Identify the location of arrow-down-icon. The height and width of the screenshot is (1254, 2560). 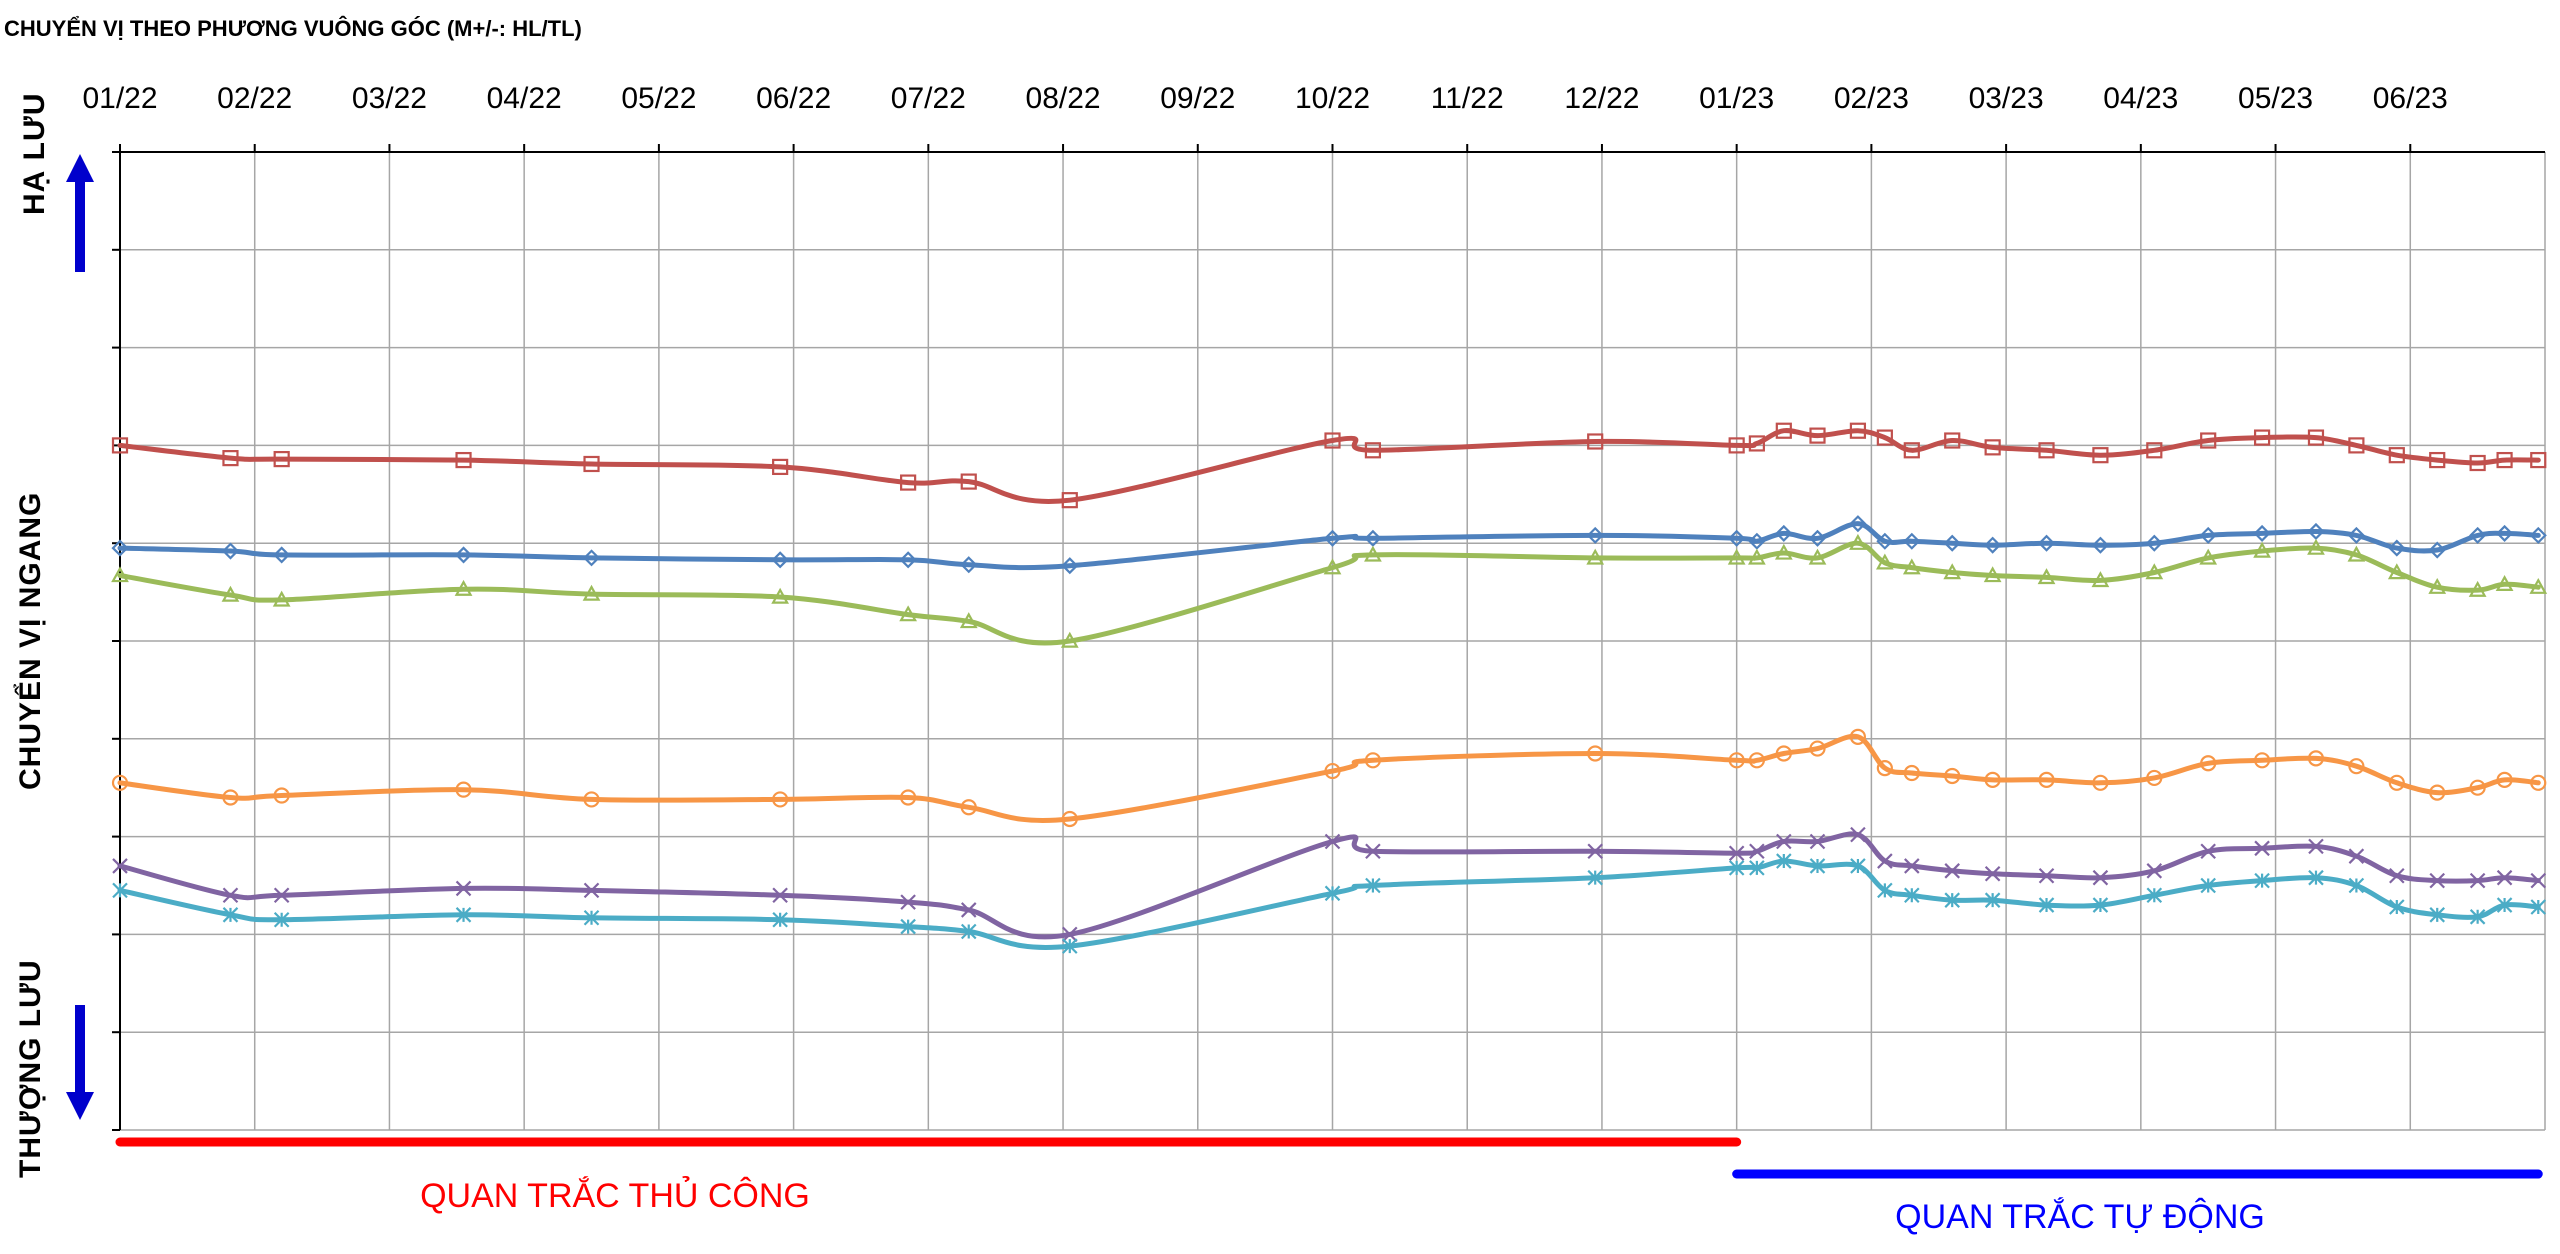
(80, 1062).